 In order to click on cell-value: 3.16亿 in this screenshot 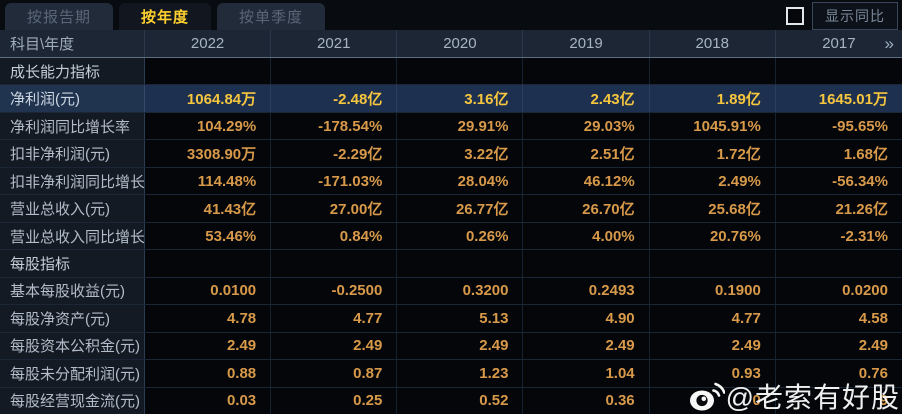, I will do `click(460, 98)`.